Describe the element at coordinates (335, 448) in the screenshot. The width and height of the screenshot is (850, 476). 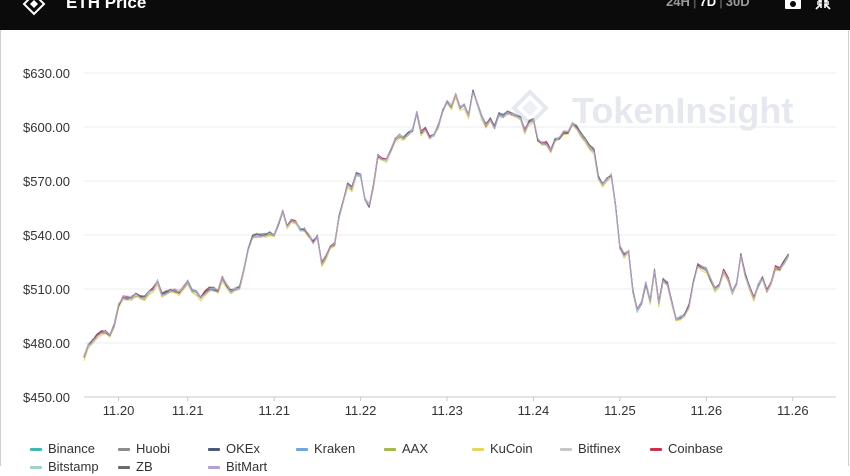
I see `legend-label: Kraken` at that location.